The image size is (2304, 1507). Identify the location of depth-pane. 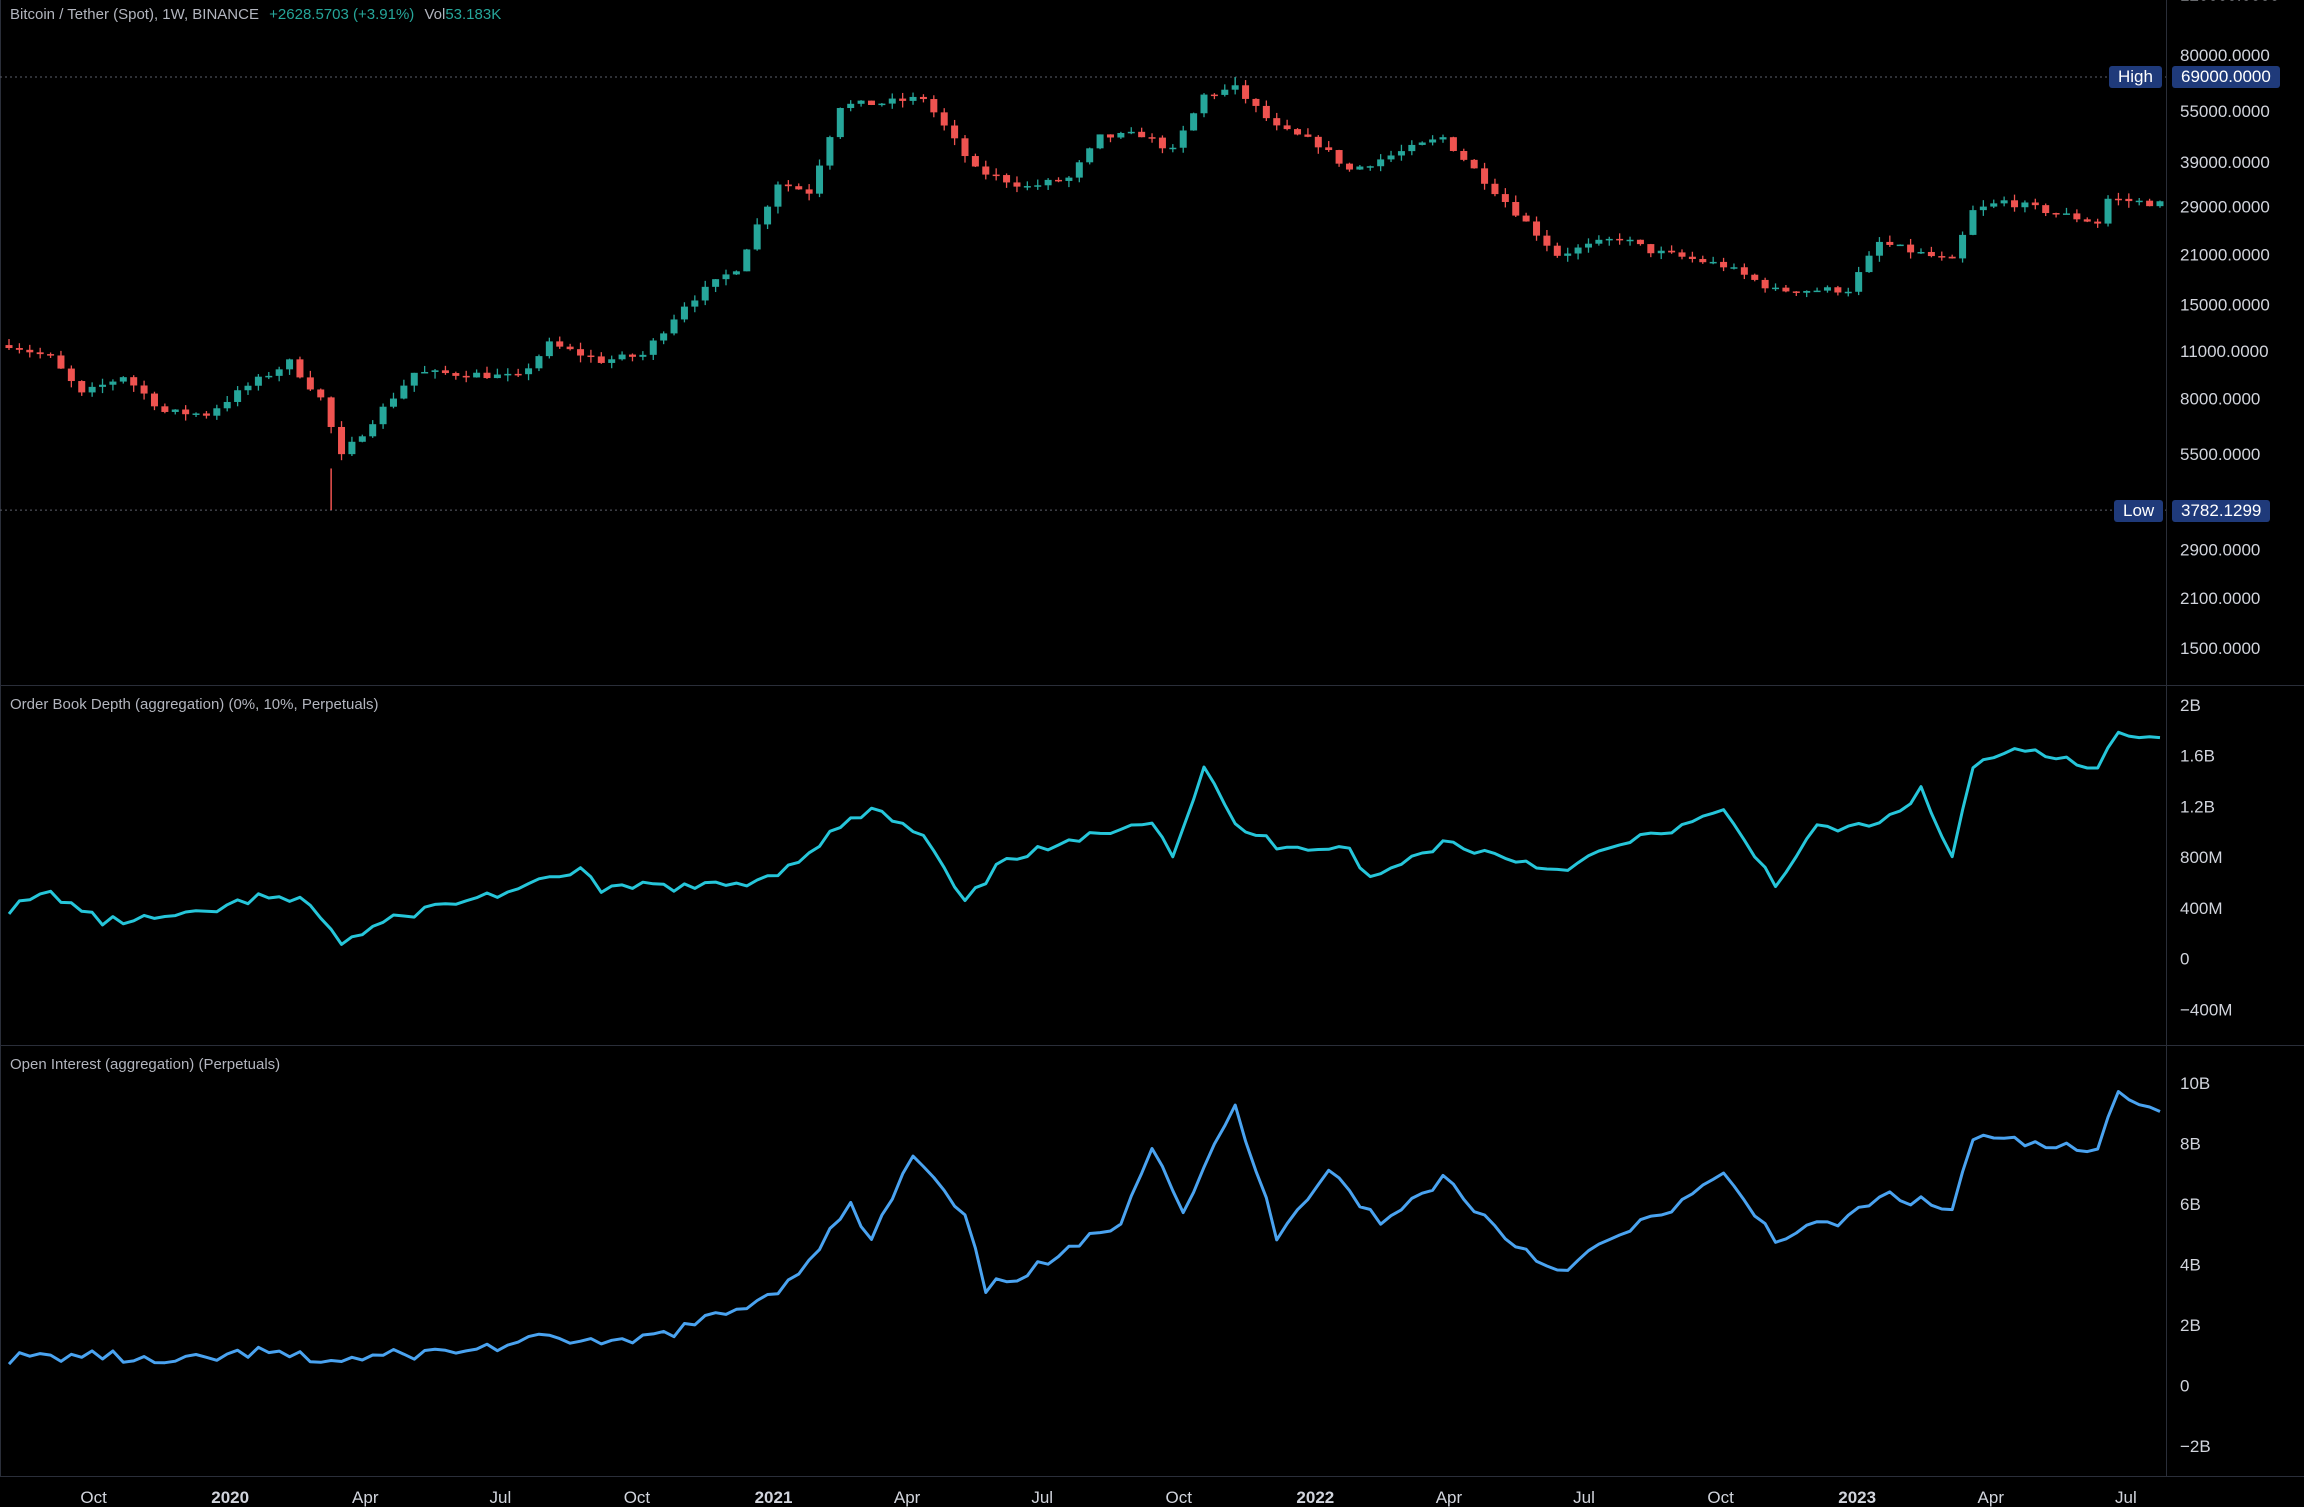
(1084, 838).